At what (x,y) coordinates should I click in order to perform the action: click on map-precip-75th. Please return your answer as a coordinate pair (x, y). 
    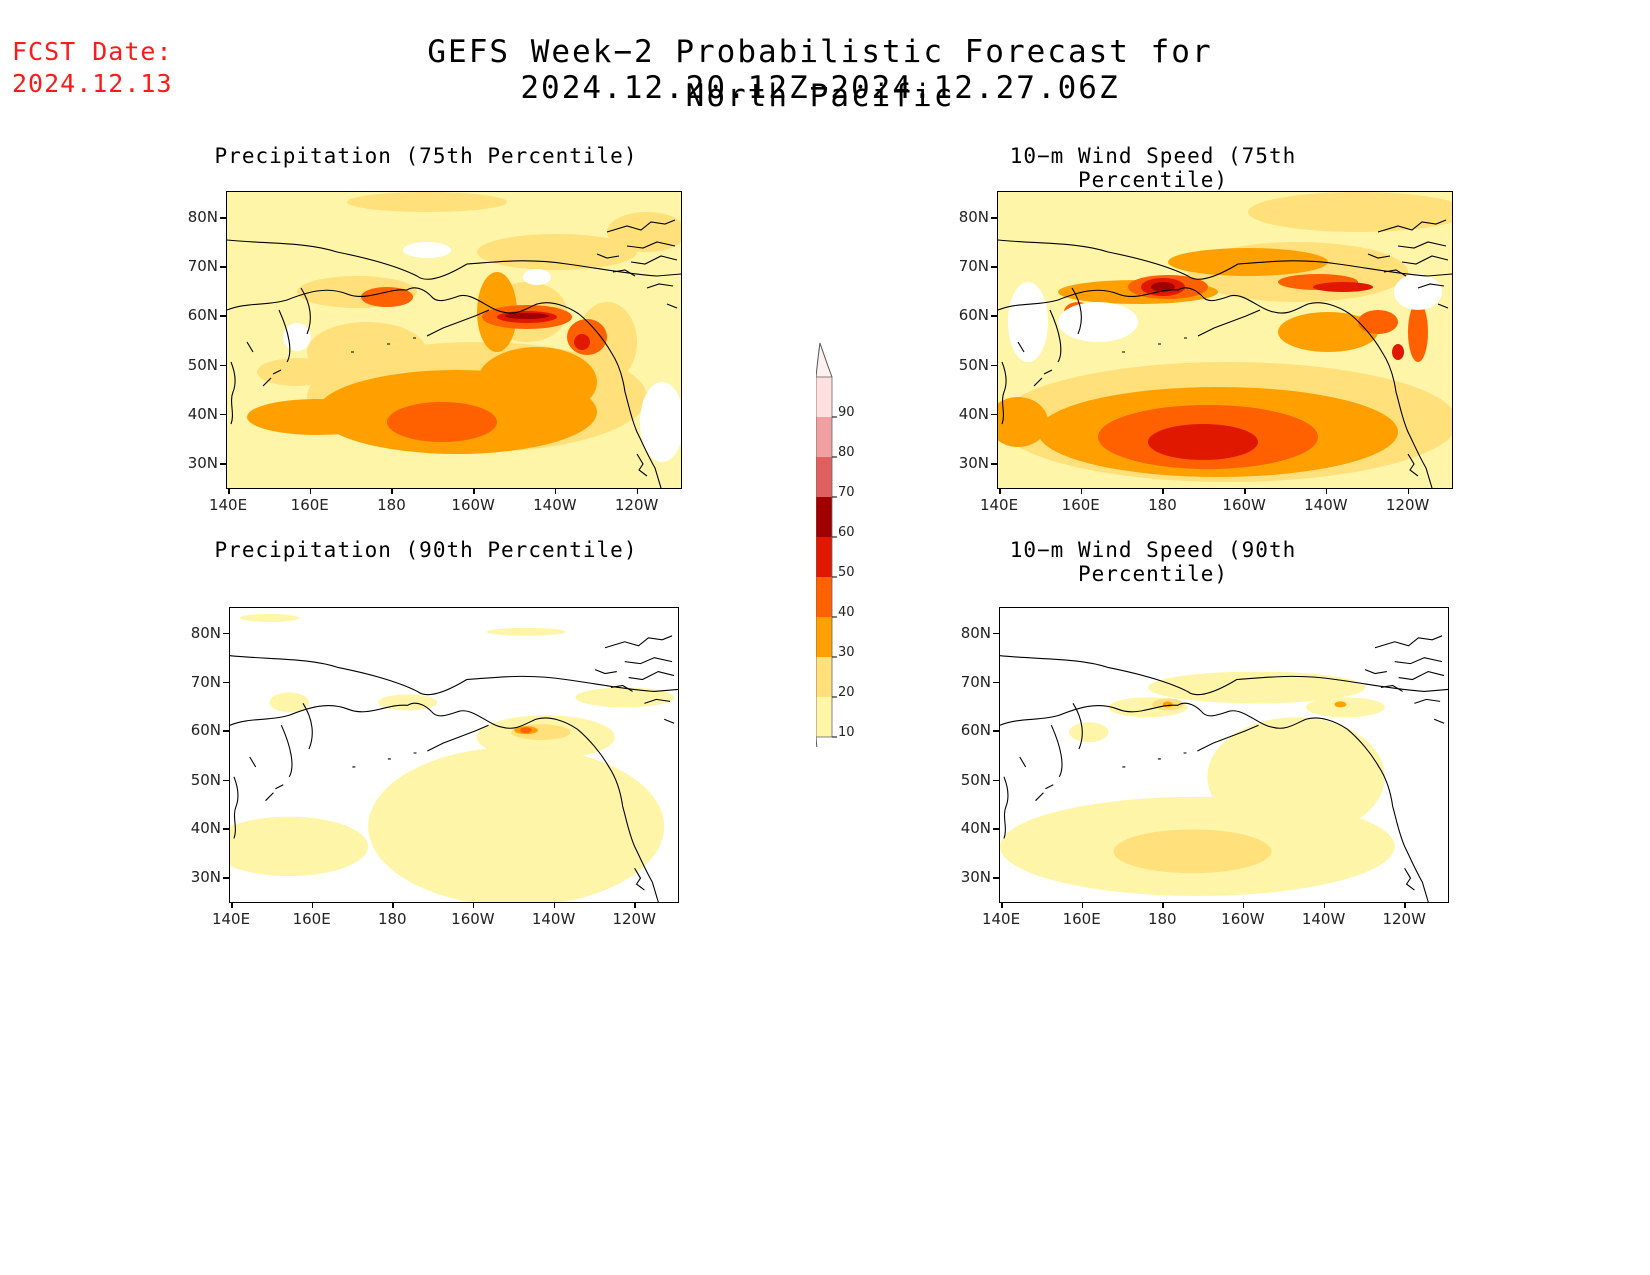
    Looking at the image, I should click on (454, 340).